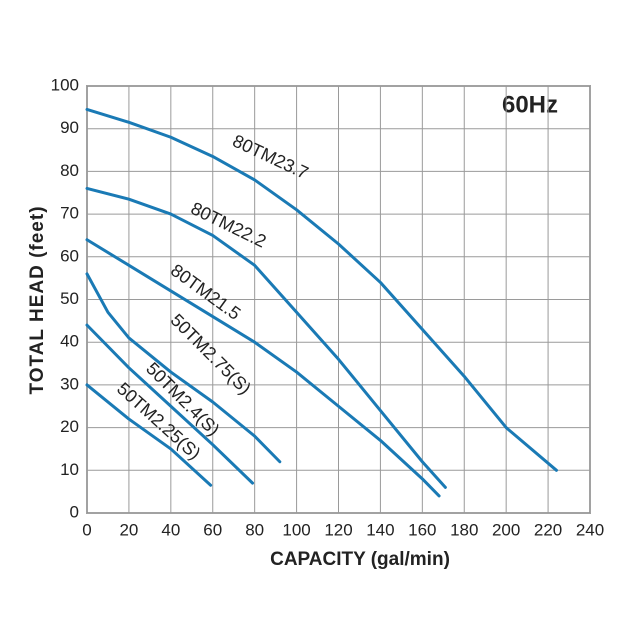 The height and width of the screenshot is (640, 640). I want to click on x-tick-label: 80, so click(254, 529).